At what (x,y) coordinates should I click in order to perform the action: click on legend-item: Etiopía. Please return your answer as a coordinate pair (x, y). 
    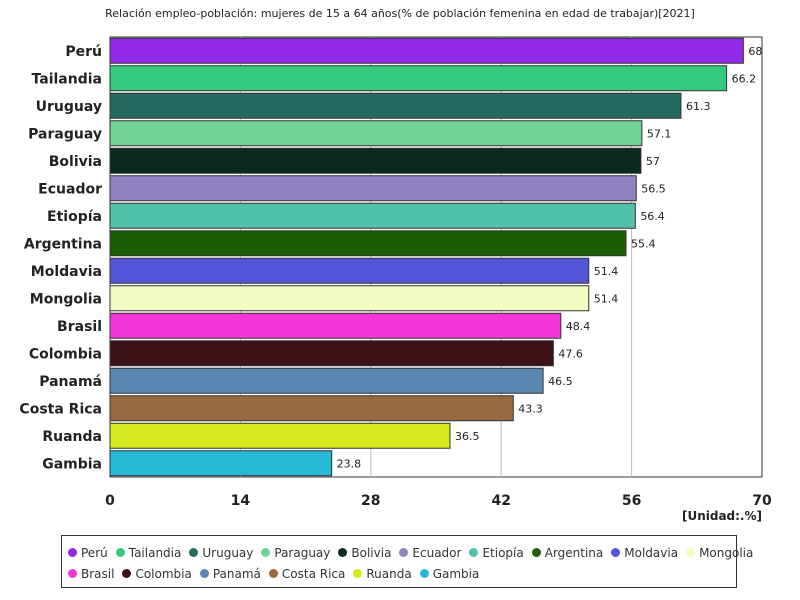
    Looking at the image, I should click on (496, 552).